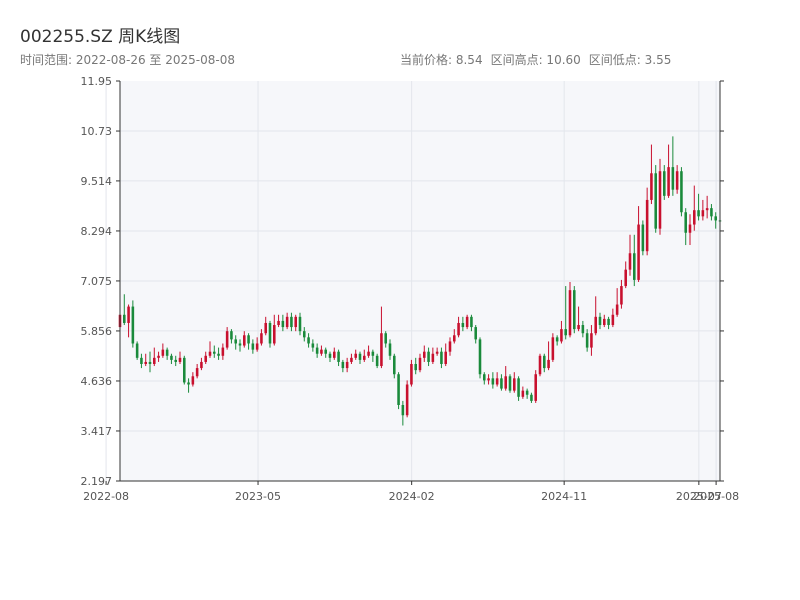 The image size is (800, 600). Describe the element at coordinates (97, 431) in the screenshot. I see `y-tick-label: 3.417` at that location.